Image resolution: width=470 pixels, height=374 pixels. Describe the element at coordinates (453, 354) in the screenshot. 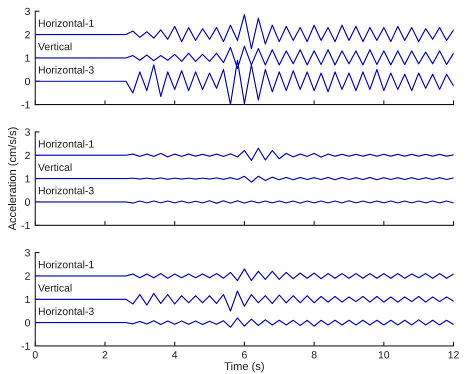

I see `x-tick-label: 12` at that location.